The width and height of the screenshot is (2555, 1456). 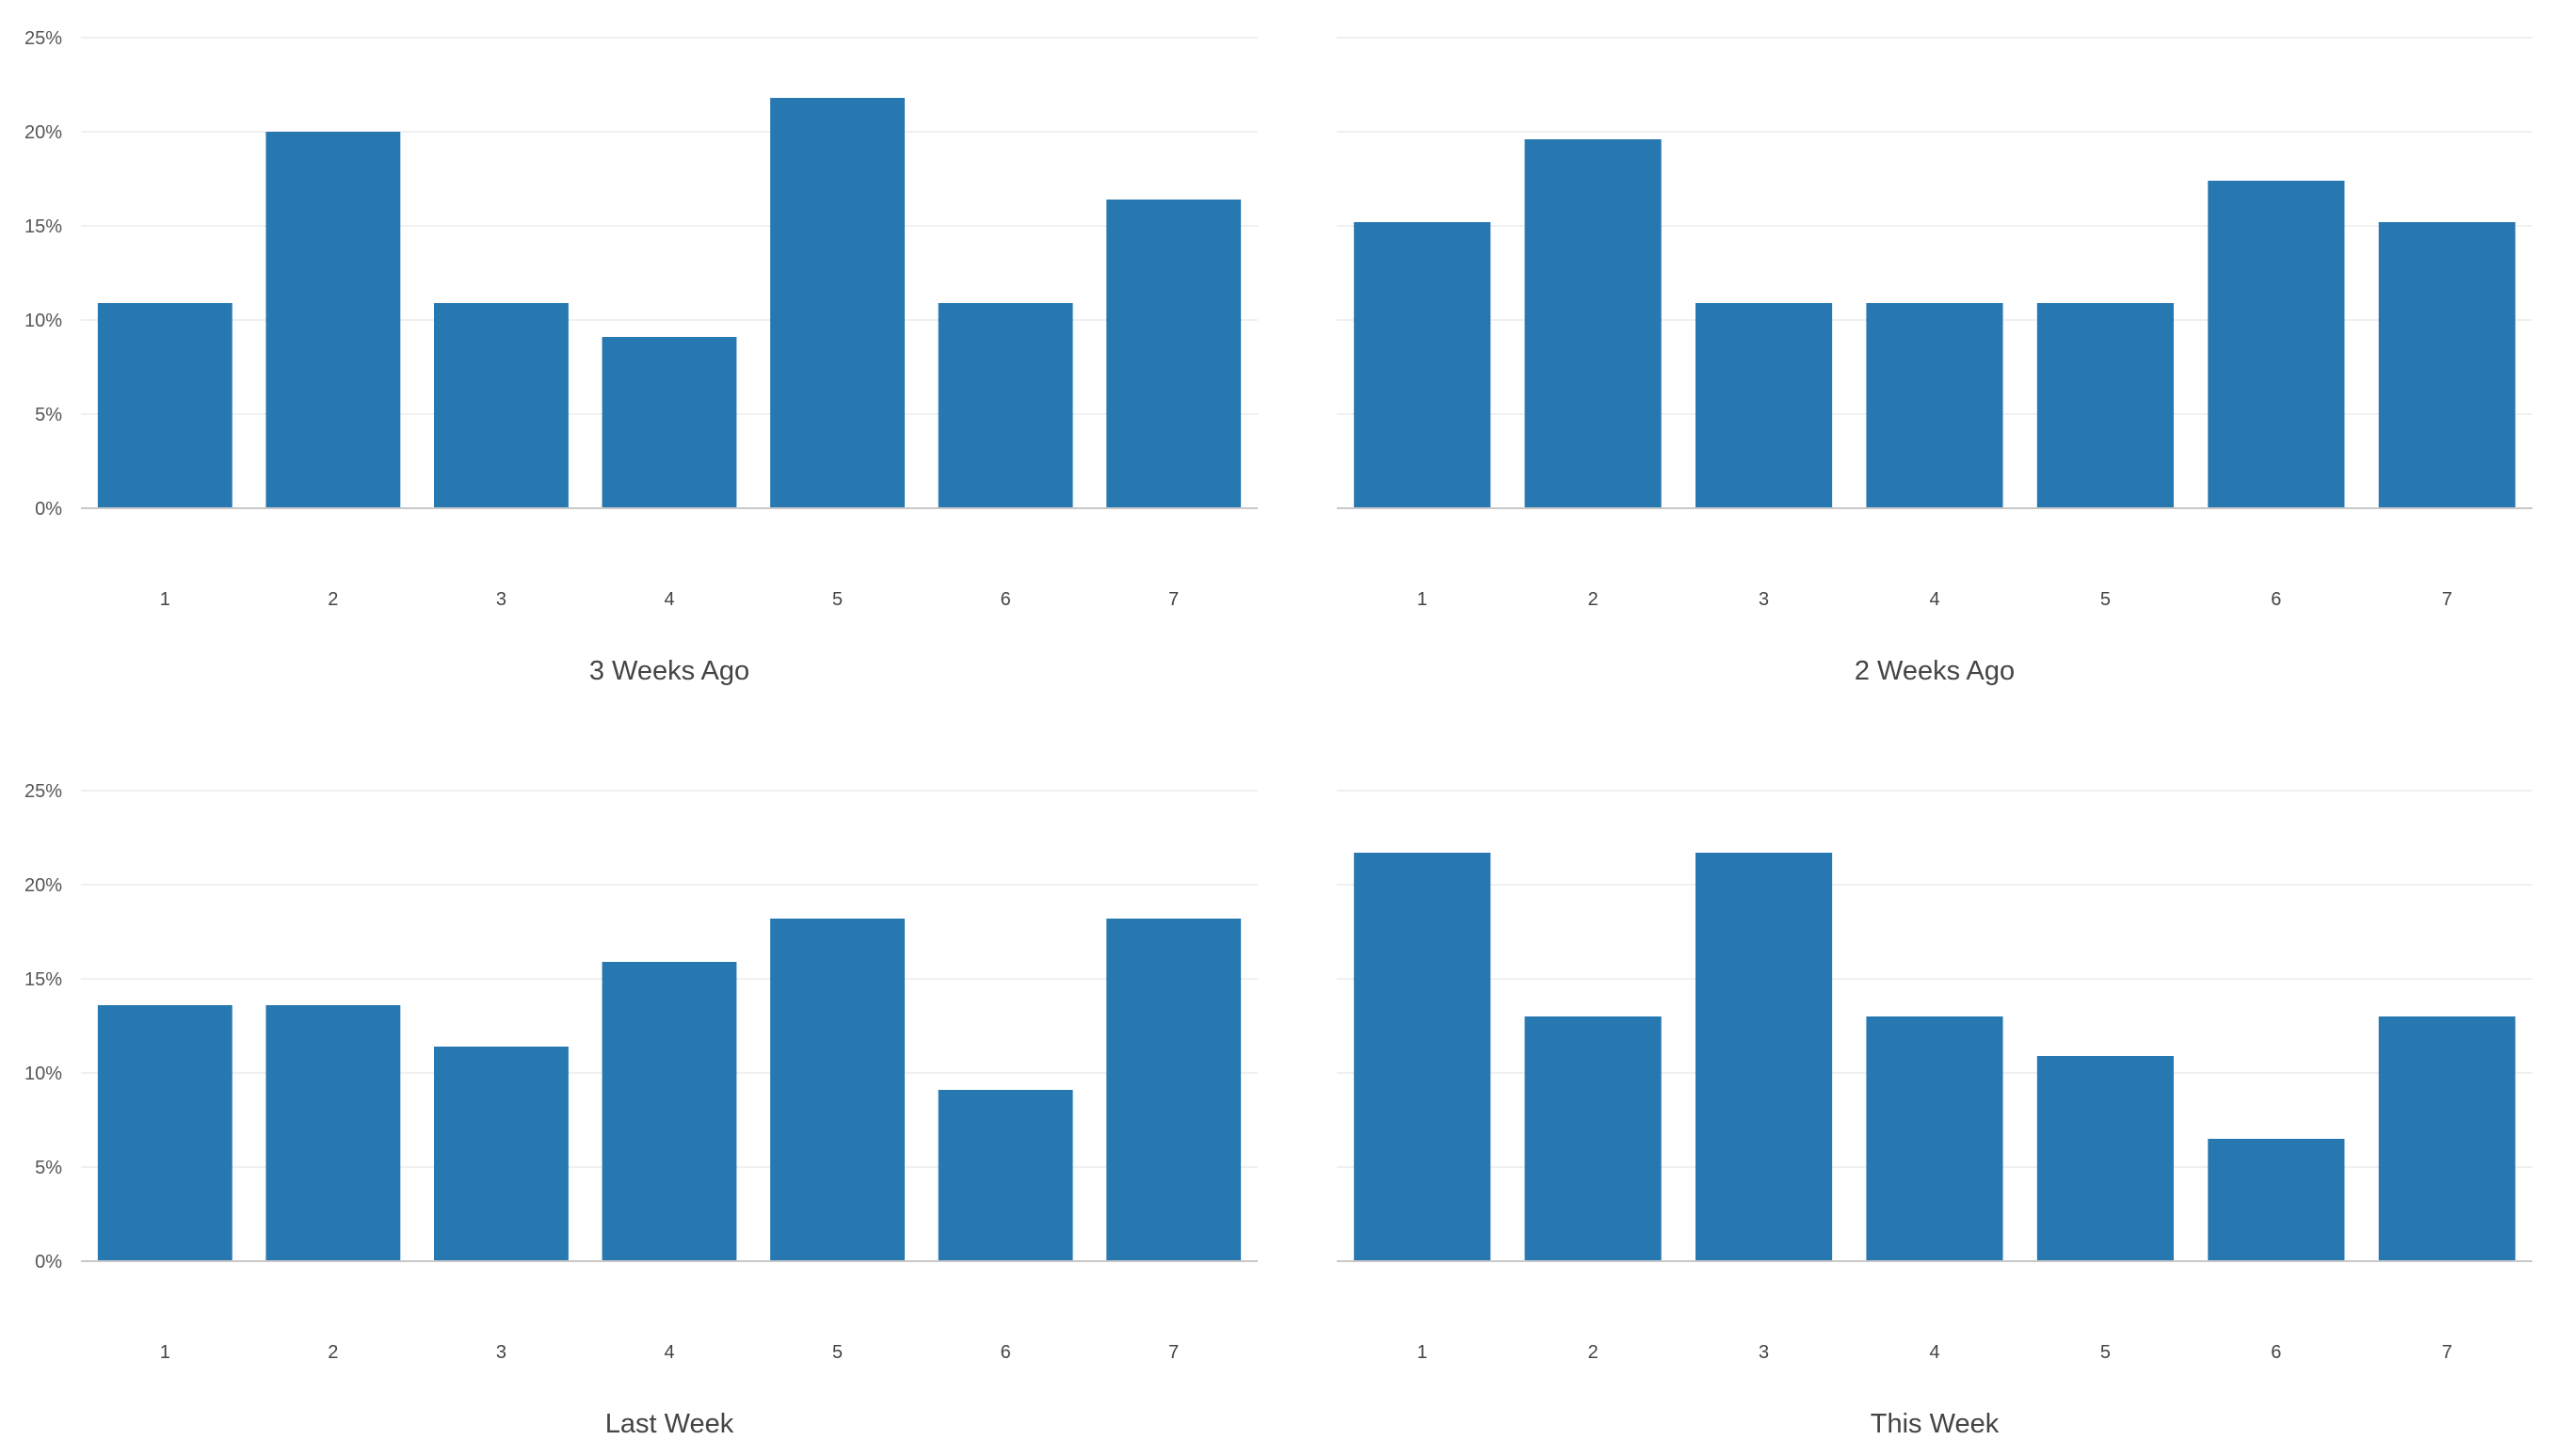 I want to click on chart-title: 2 Weeks Ago, so click(x=1935, y=671).